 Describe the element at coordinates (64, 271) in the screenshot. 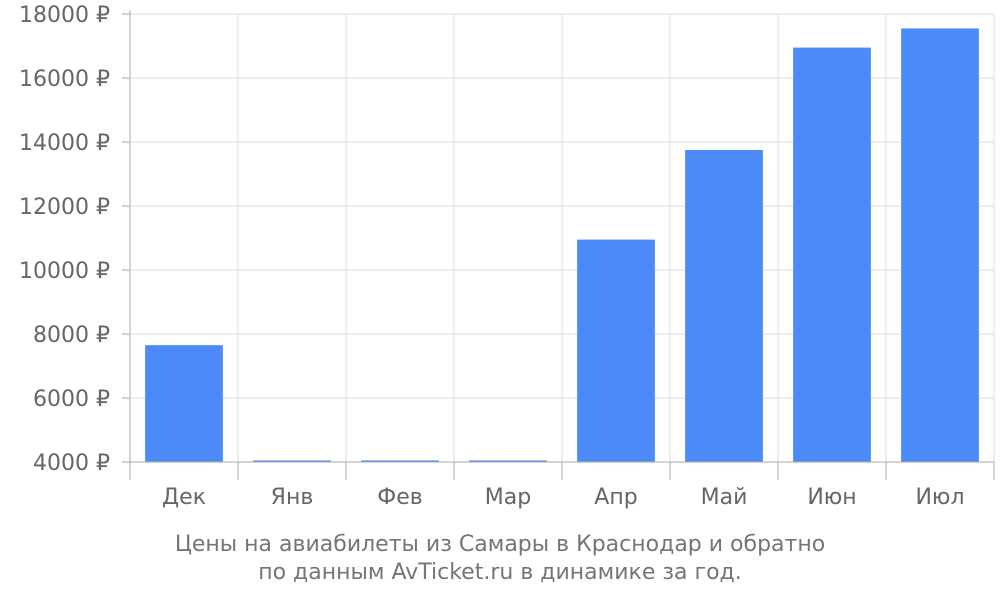

I see `y-tick-label: 10000 ₽` at that location.